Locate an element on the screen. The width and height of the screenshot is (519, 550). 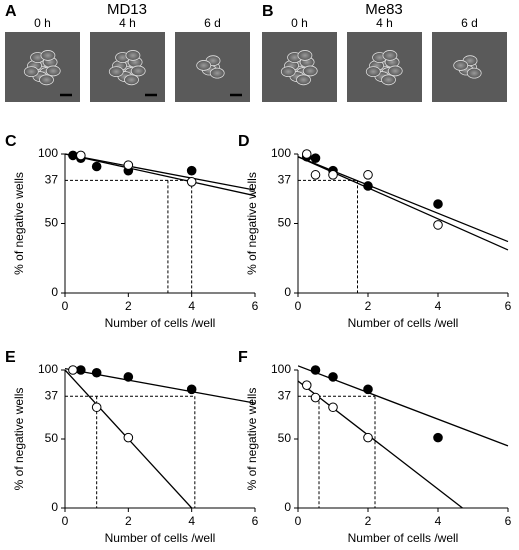
panel-letter: E is located at coordinates (10, 357).